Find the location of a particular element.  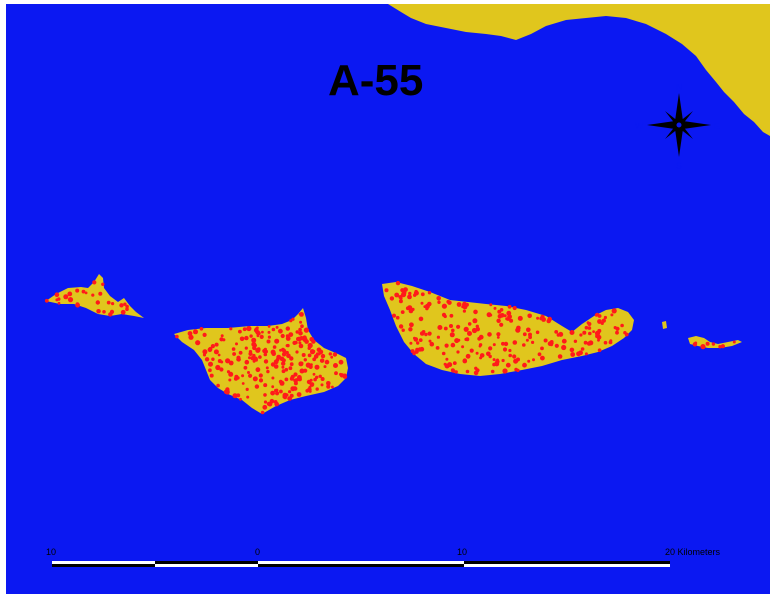

scale-label-0: 10 is located at coordinates (51, 552).